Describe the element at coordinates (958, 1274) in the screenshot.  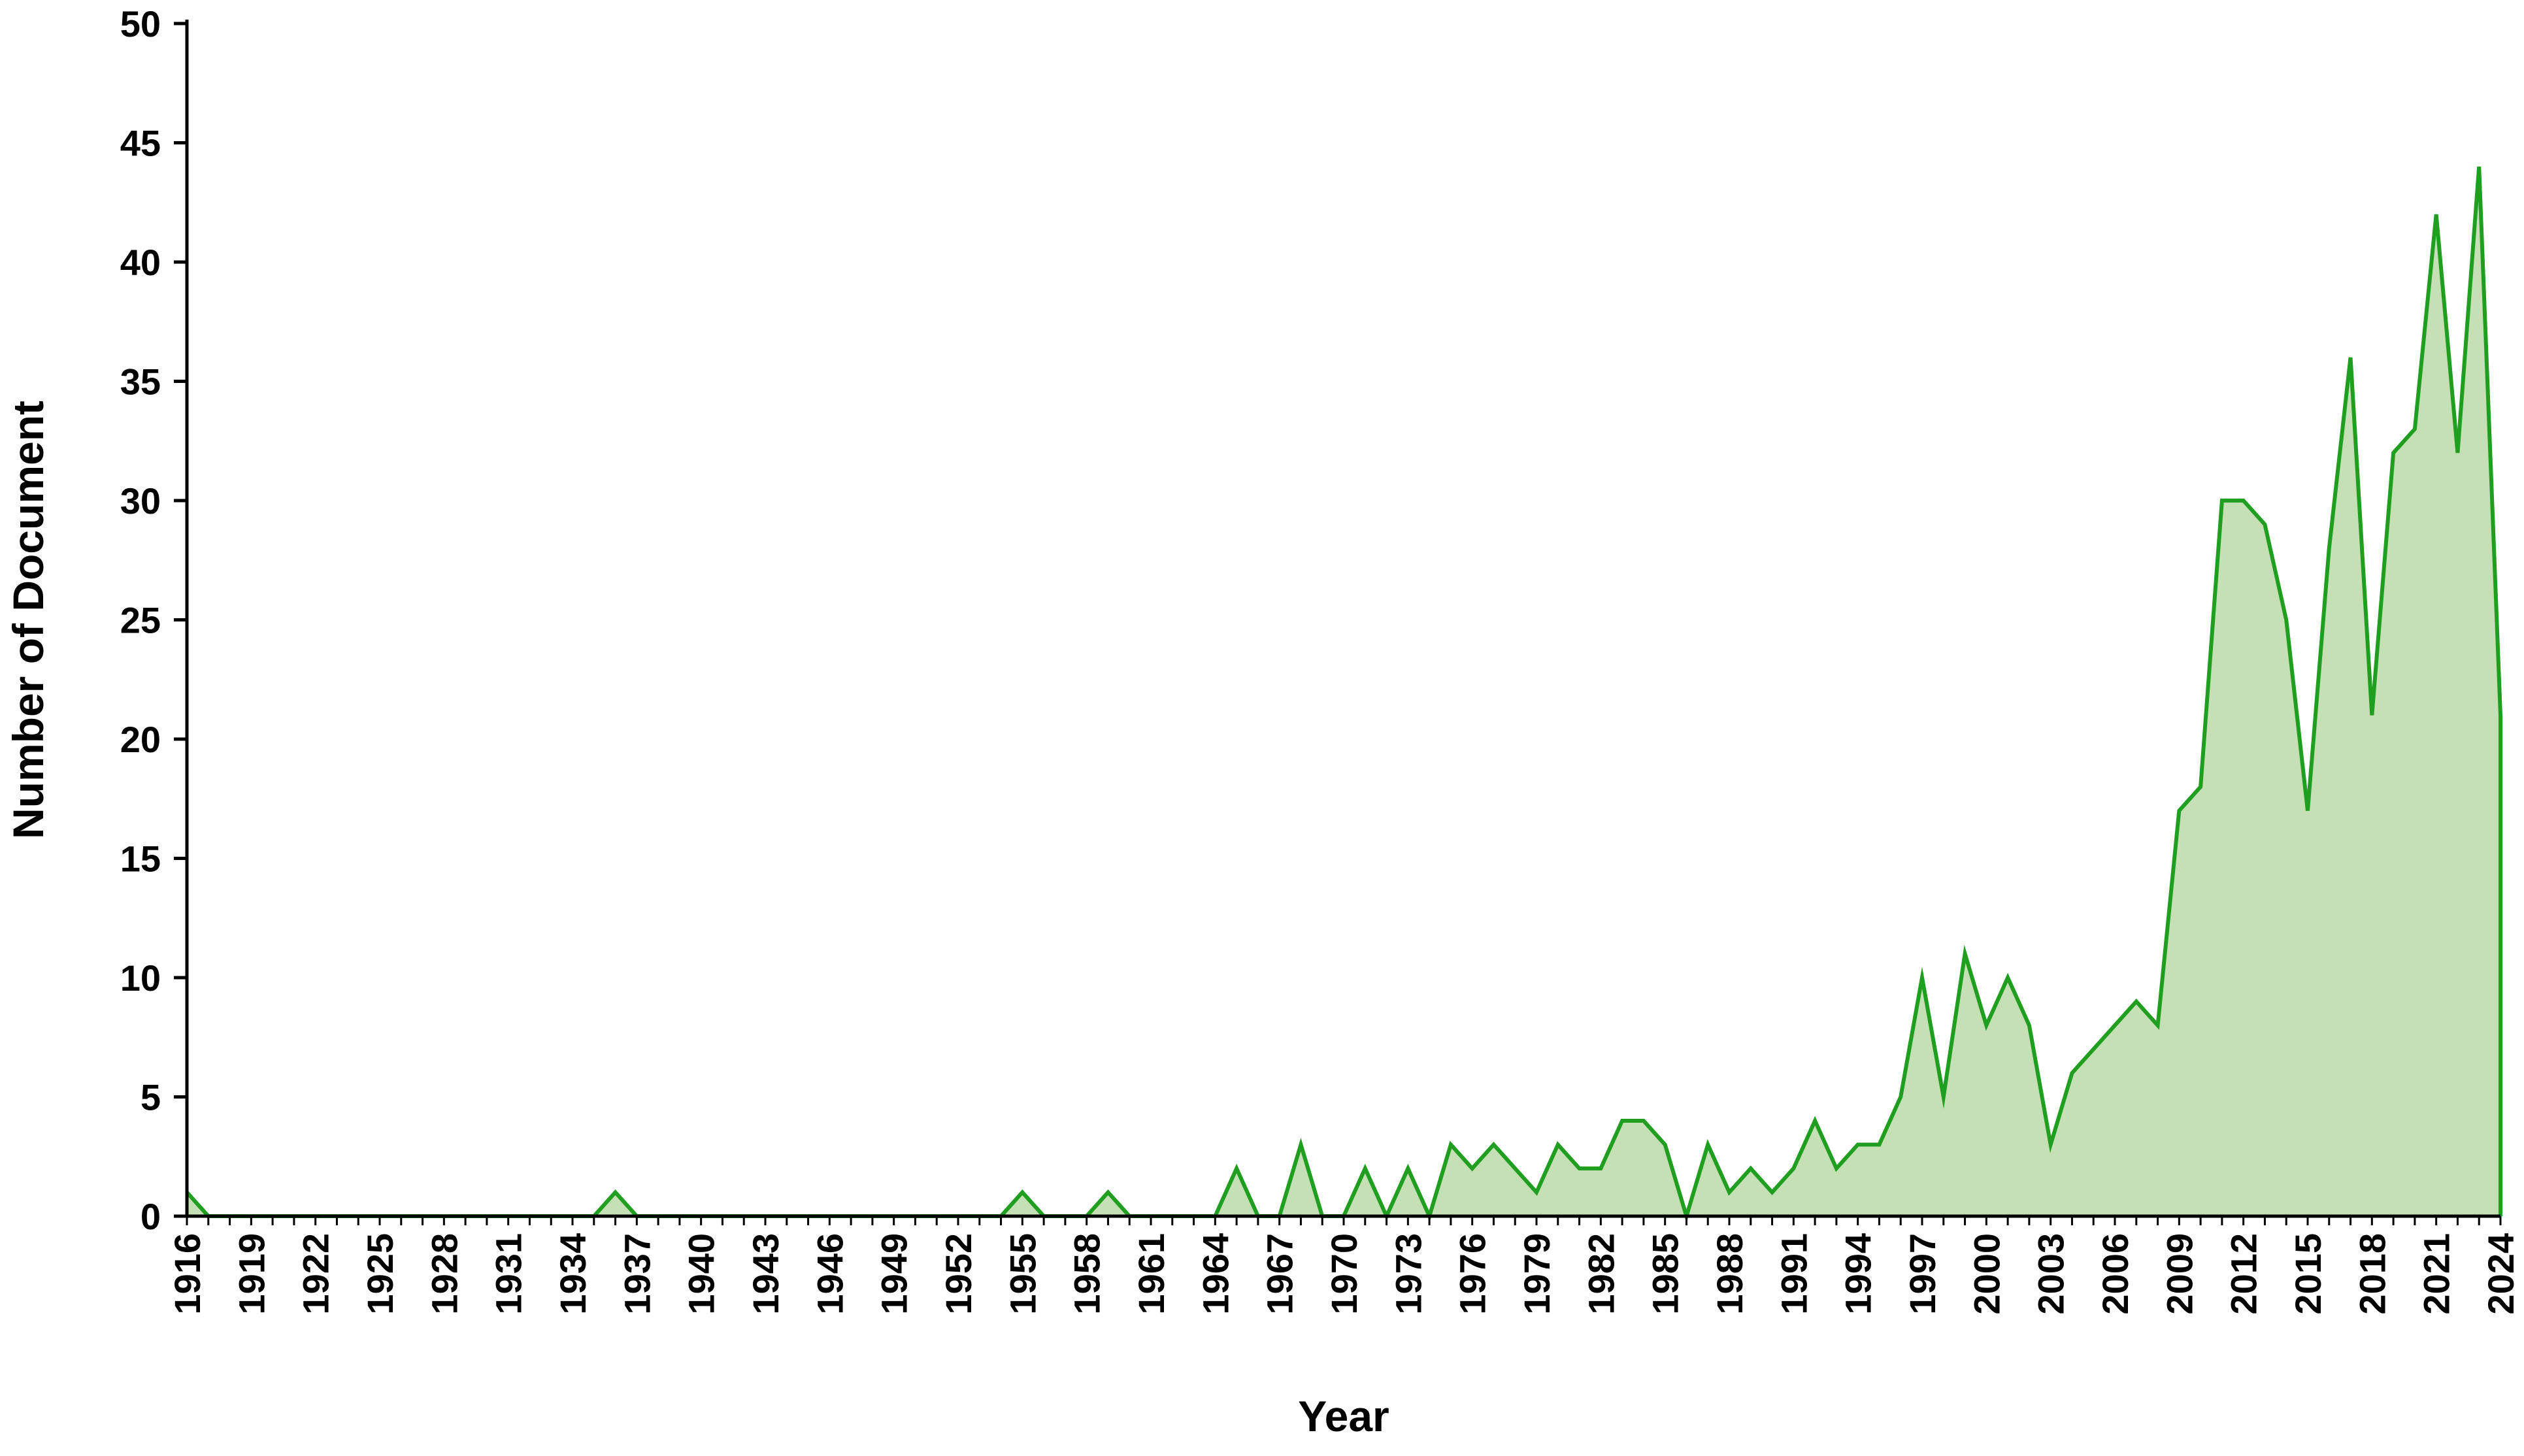
I see `x-tick-label: 1952` at that location.